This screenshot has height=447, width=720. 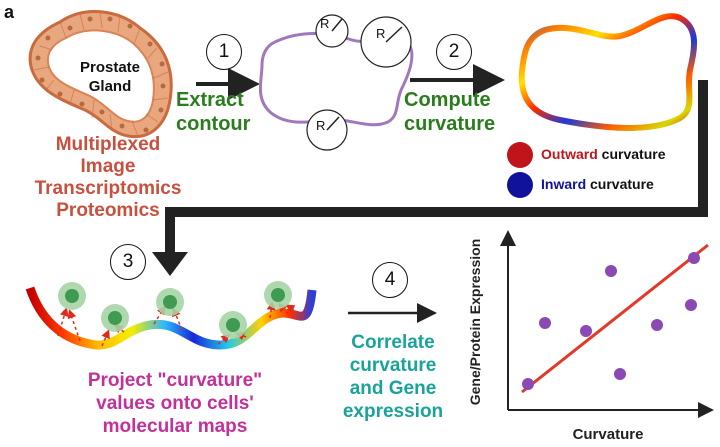 I want to click on step-4-label-line: expression, so click(x=393, y=411).